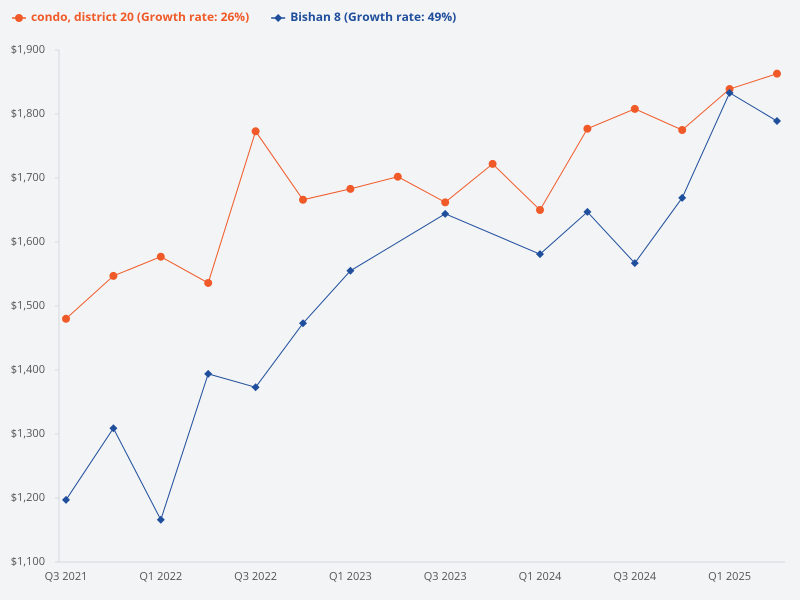 Image resolution: width=800 pixels, height=600 pixels. I want to click on y-tick-label: $1,500, so click(28, 305).